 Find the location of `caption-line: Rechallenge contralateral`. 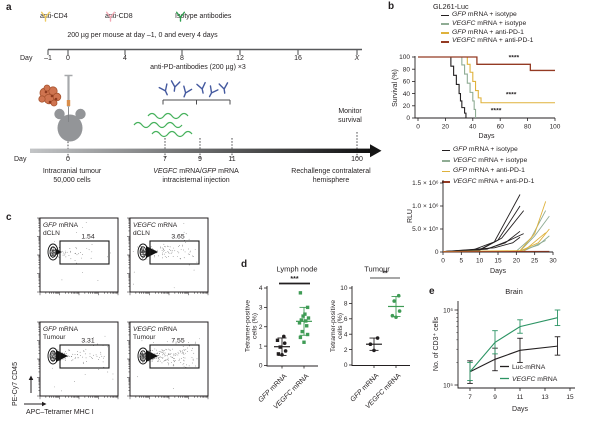

caption-line: Rechallenge contralateral is located at coordinates (331, 171).